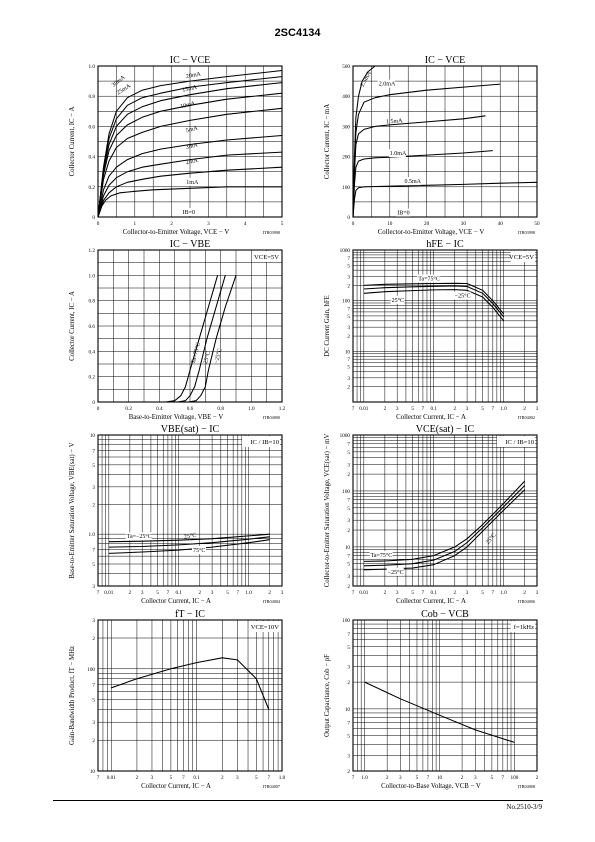 The width and height of the screenshot is (595, 842). What do you see at coordinates (192, 183) in the screenshot?
I see `series-label: 1mA` at bounding box center [192, 183].